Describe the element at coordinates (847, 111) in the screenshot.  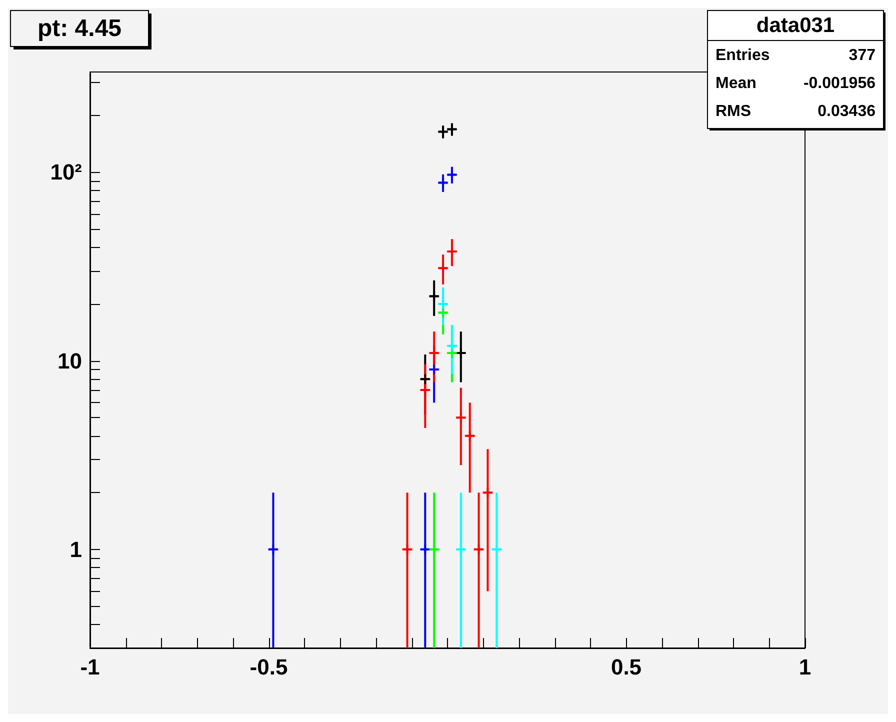
I see `text: 0.03436` at that location.